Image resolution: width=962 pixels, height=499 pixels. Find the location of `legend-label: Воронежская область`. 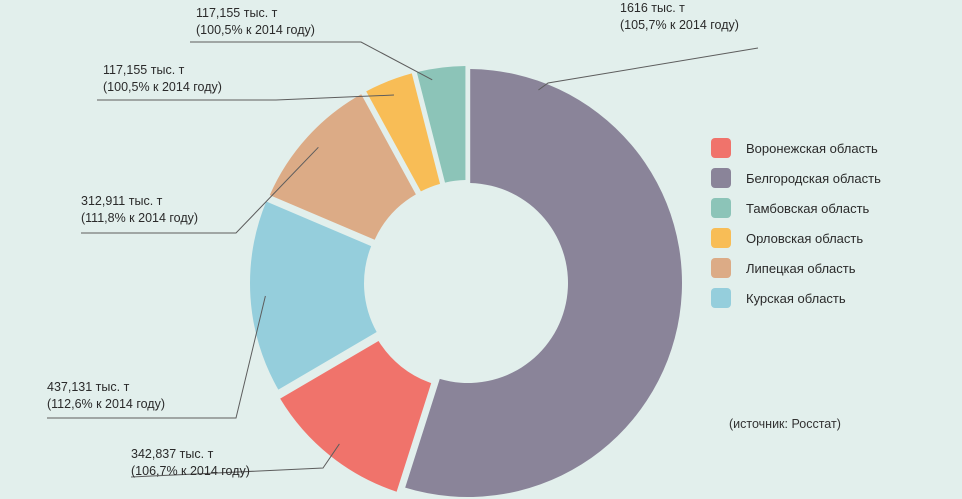

legend-label: Воронежская область is located at coordinates (812, 148).